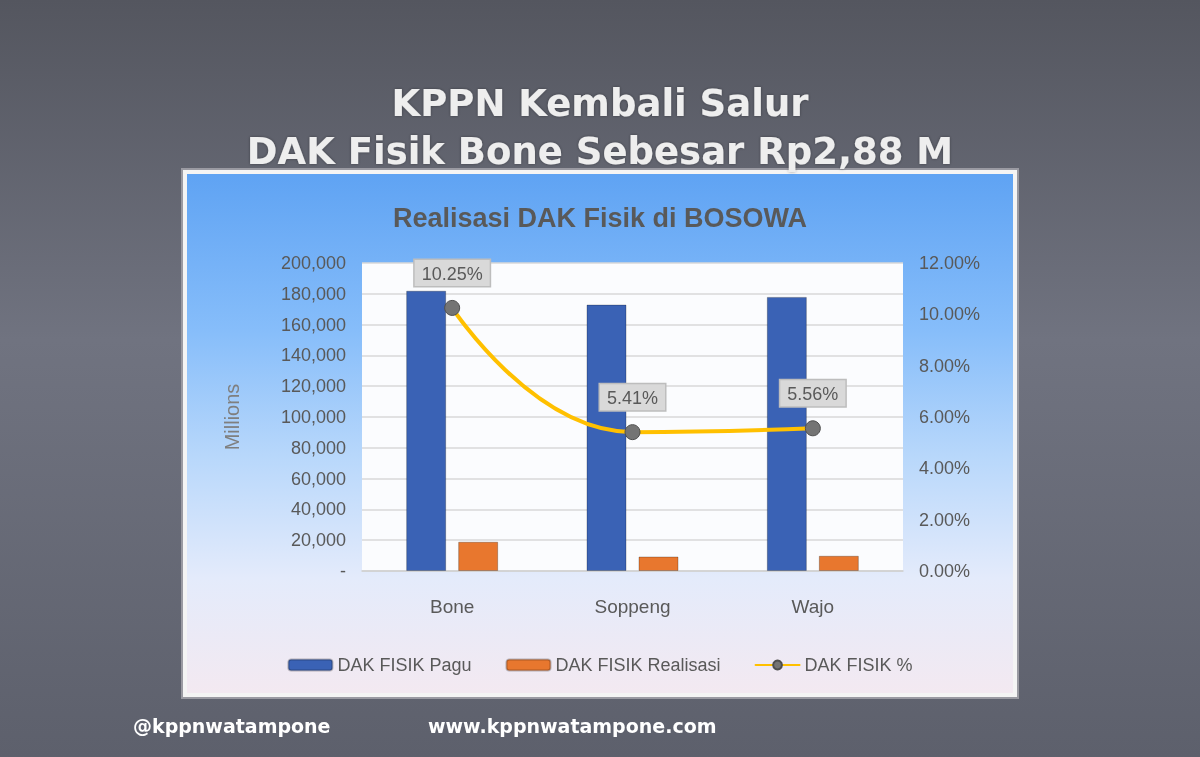 This screenshot has width=1200, height=757. I want to click on text: @kppnwatampone, so click(232, 725).